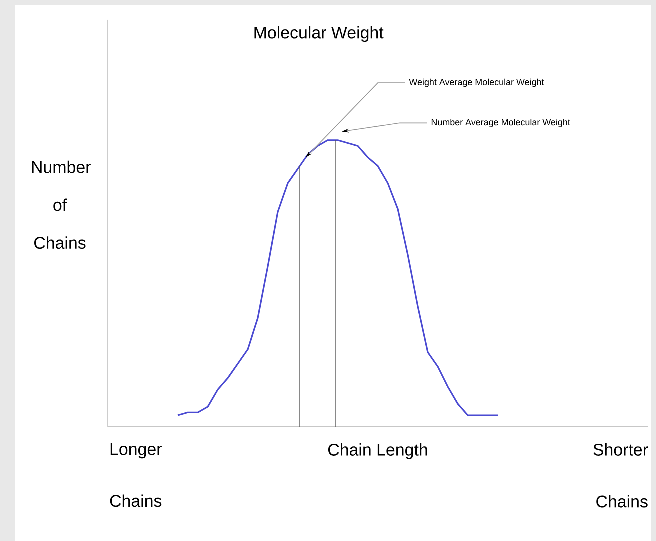  Describe the element at coordinates (621, 476) in the screenshot. I see `text: Shorter Chains` at that location.